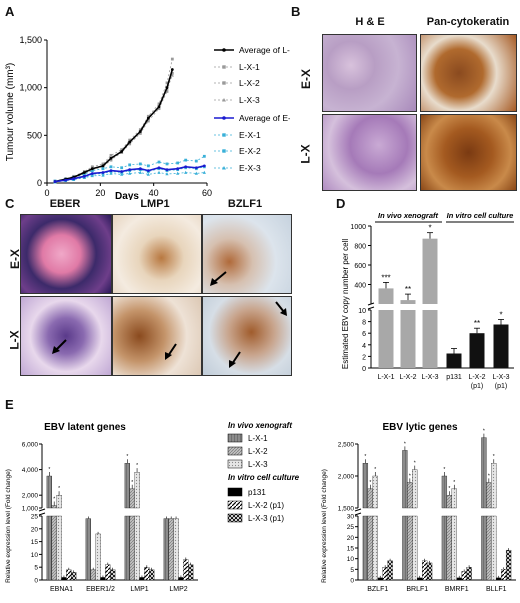  What do you see at coordinates (249, 67) in the screenshot?
I see `legend-label: L-X-1` at bounding box center [249, 67].